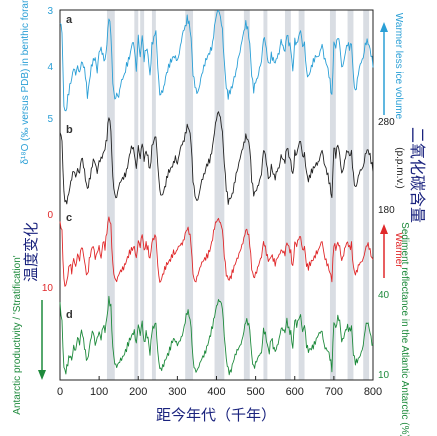 The height and width of the screenshot is (436, 437). Describe the element at coordinates (48, 288) in the screenshot. I see `panel-c-tick-bottom: 10` at that location.